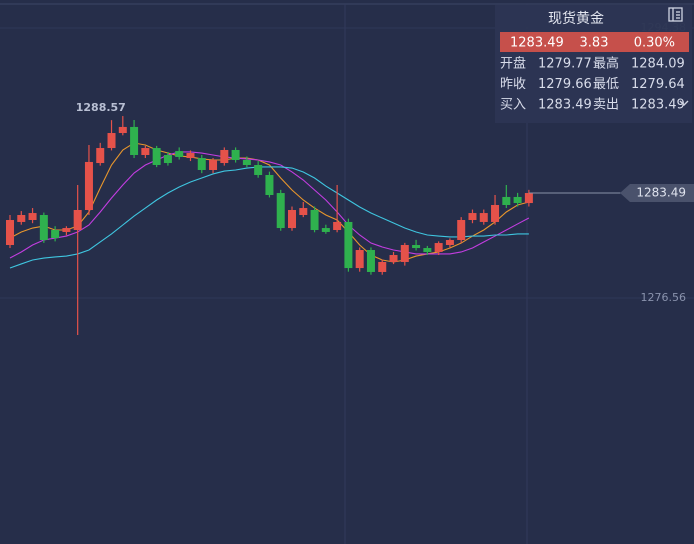 The height and width of the screenshot is (544, 694). I want to click on change: 3.83, so click(594, 43).